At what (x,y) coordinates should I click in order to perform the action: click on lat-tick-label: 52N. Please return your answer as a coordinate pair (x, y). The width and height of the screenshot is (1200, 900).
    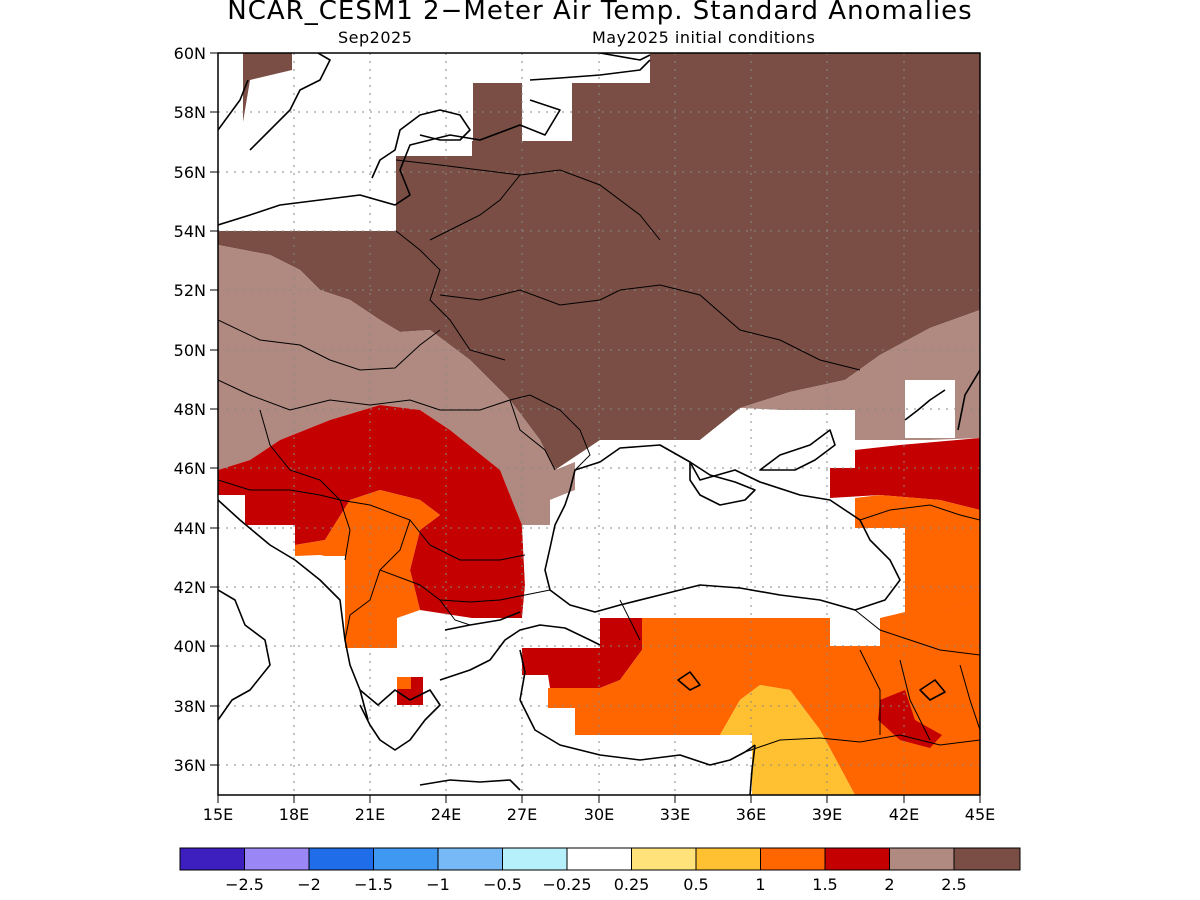
    Looking at the image, I should click on (190, 290).